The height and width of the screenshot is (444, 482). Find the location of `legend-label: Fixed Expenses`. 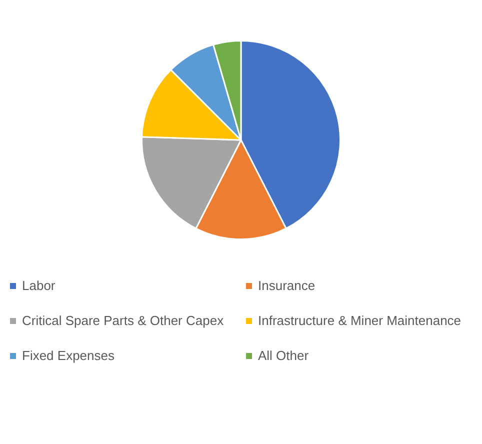

legend-label: Fixed Expenses is located at coordinates (68, 355).